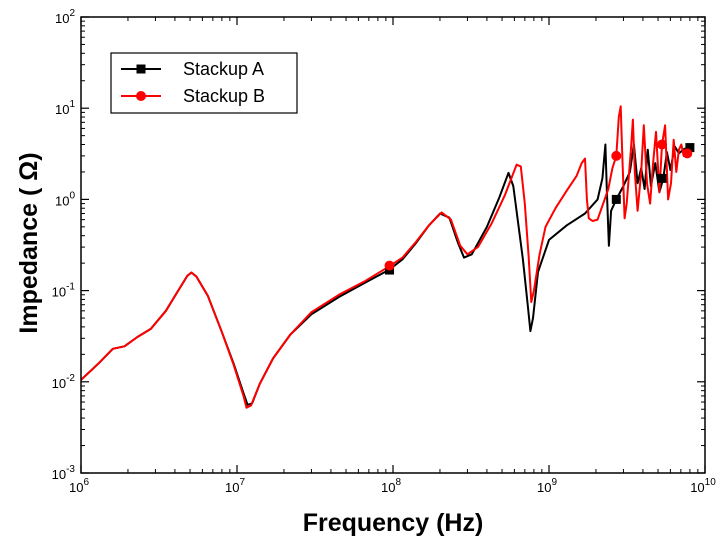 The image size is (727, 546). I want to click on y-axis-title: Impedance ( Ω), so click(29, 242).